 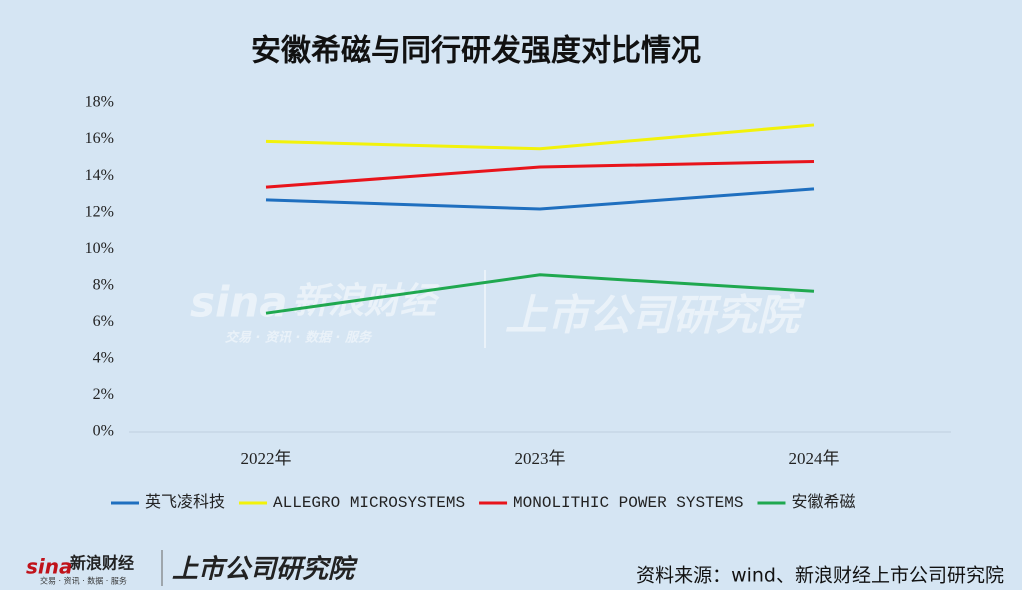 What do you see at coordinates (103, 394) in the screenshot?
I see `y-tick-label: 2%` at bounding box center [103, 394].